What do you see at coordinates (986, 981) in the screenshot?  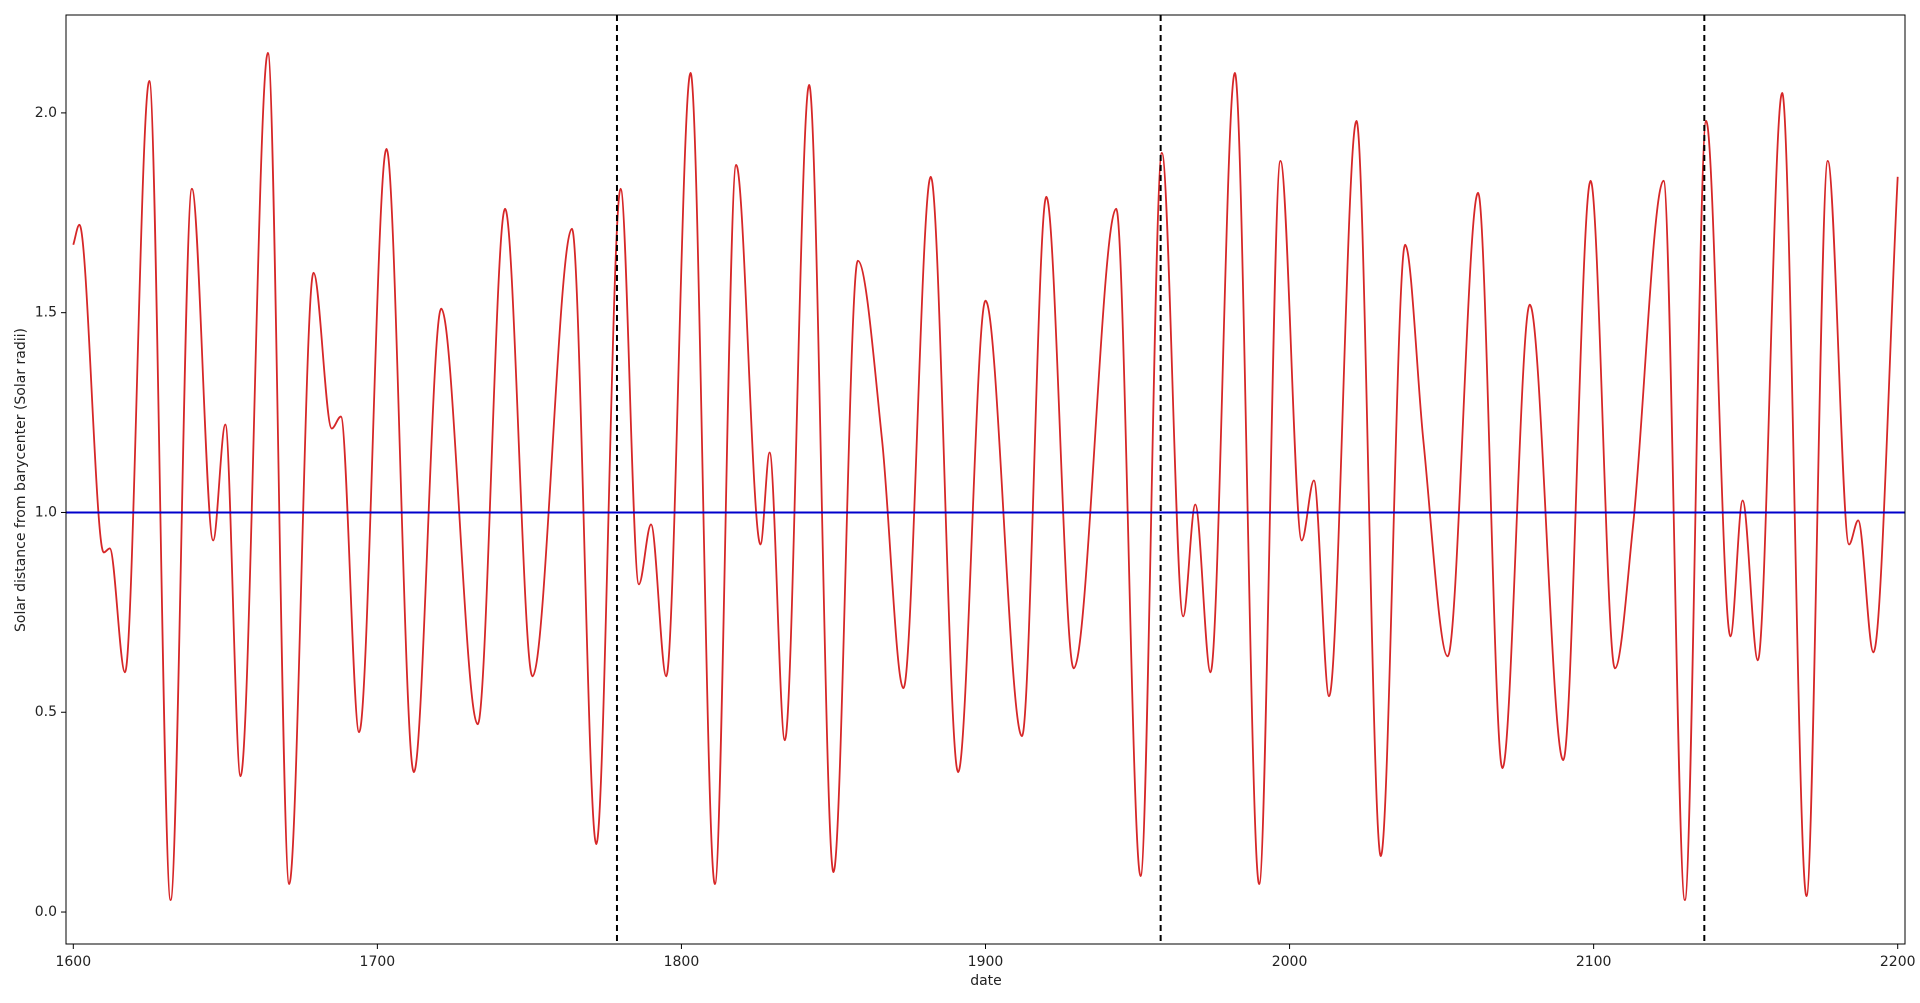 I see `x-axis-label: date` at bounding box center [986, 981].